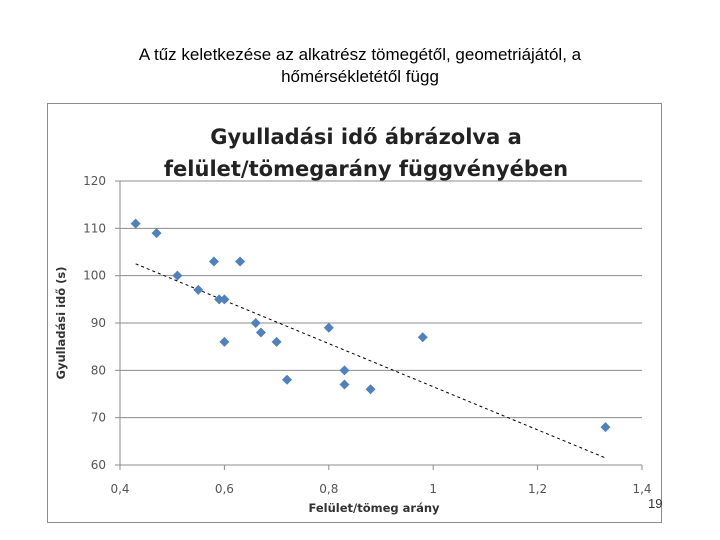  Describe the element at coordinates (537, 489) in the screenshot. I see `x-tick-label: 1,2` at that location.